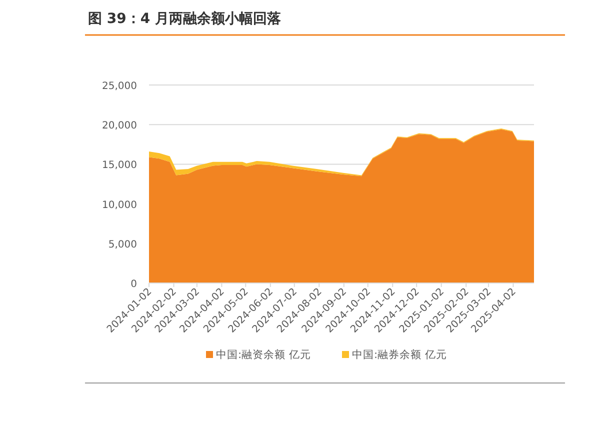 Image resolution: width=608 pixels, height=447 pixels. Describe the element at coordinates (263, 354) in the screenshot. I see `legend-label: 中国:融资余额 亿元` at that location.